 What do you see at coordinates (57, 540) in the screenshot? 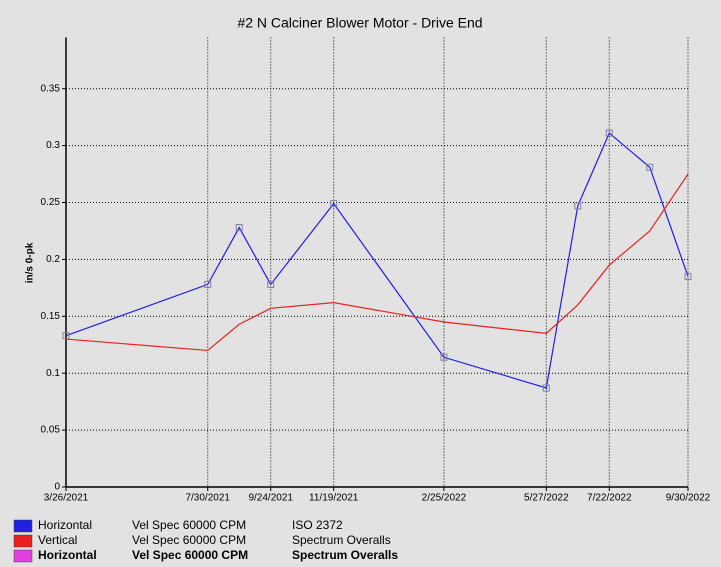
I see `legend-name: Vertical` at bounding box center [57, 540].